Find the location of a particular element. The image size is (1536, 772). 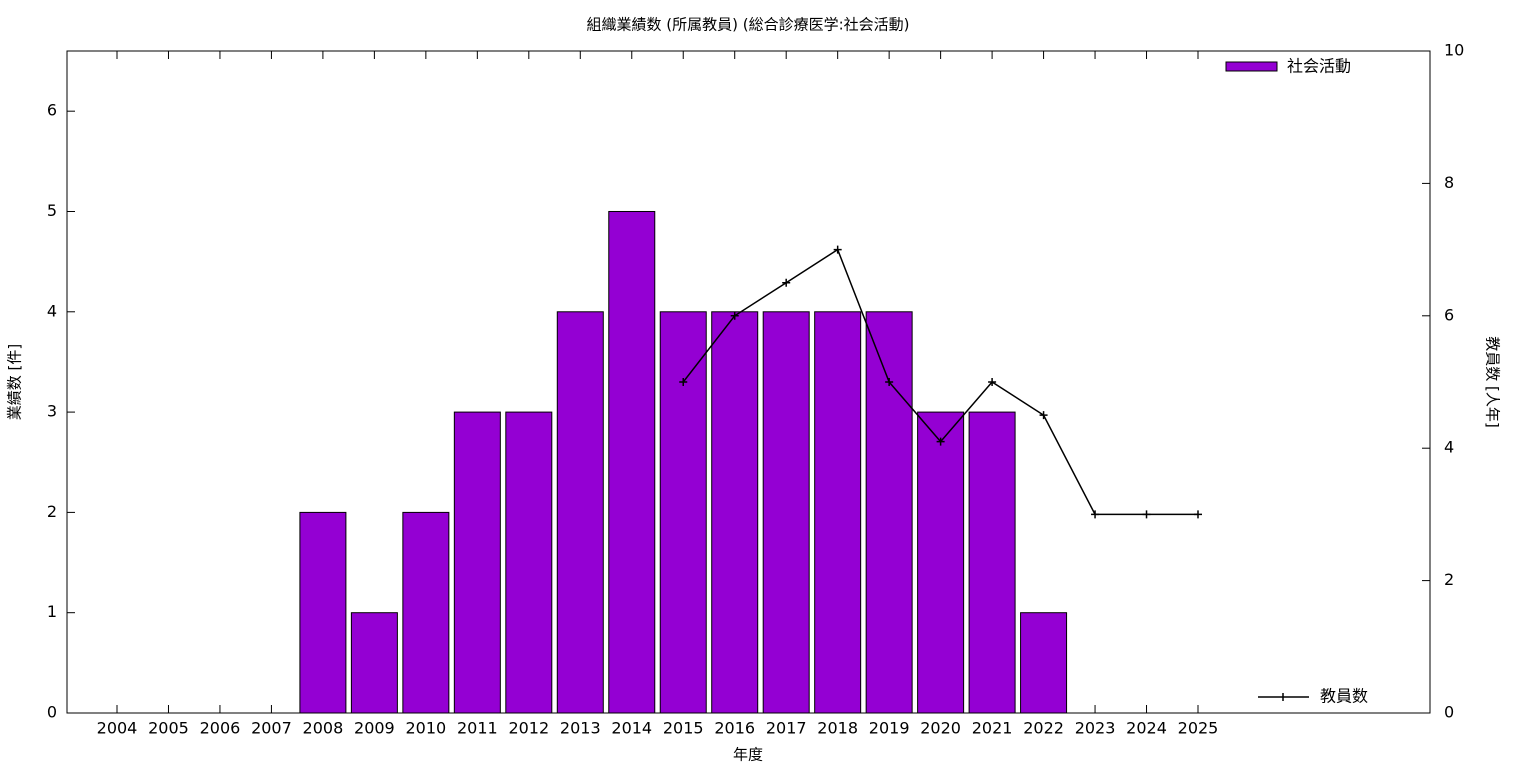

chart-title: 組織業績数 (所属教員) (総合診療医学:社会活動) is located at coordinates (747, 25).